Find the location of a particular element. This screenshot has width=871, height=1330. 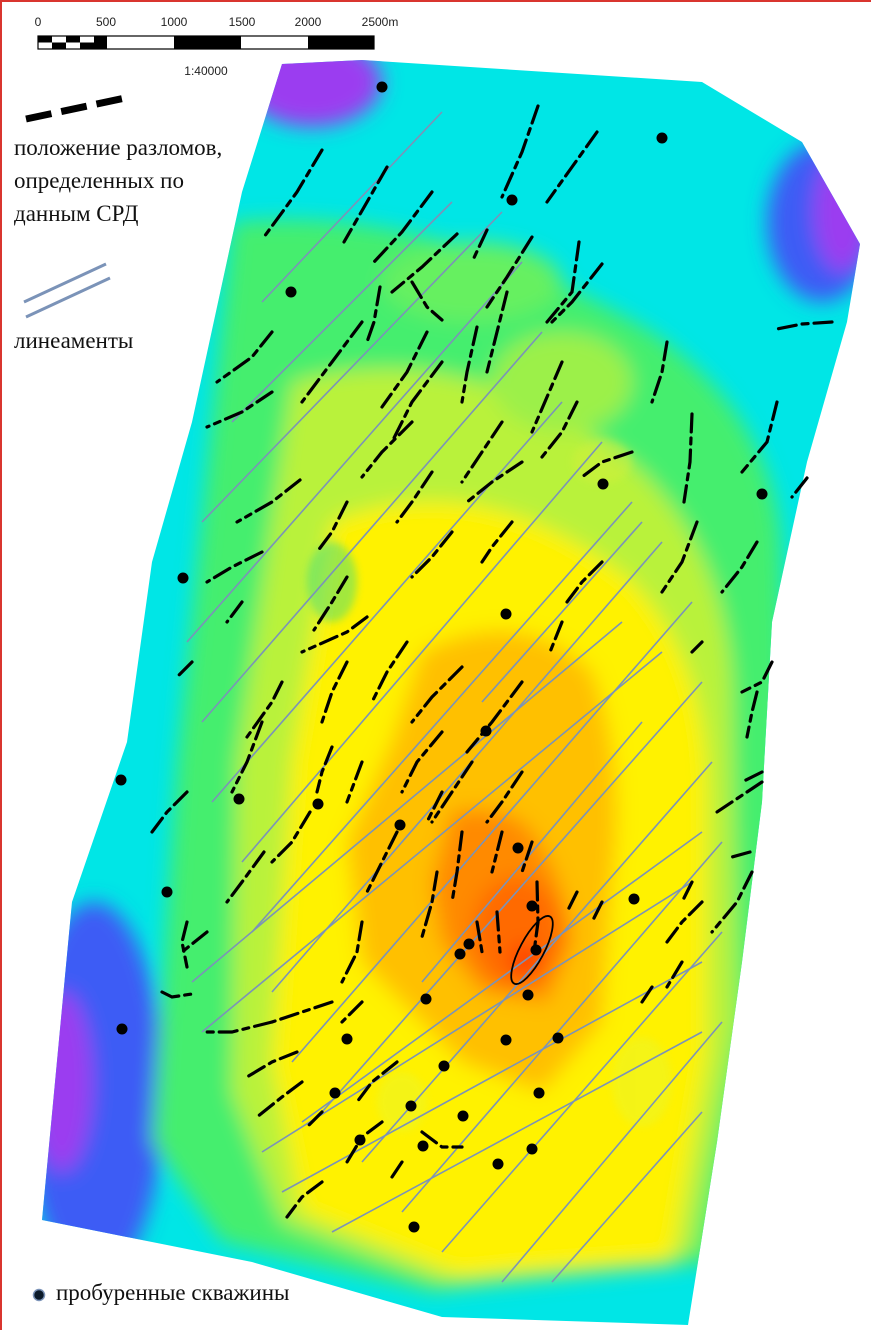

legend-wells-label: пробуренные скважины is located at coordinates (173, 1292).